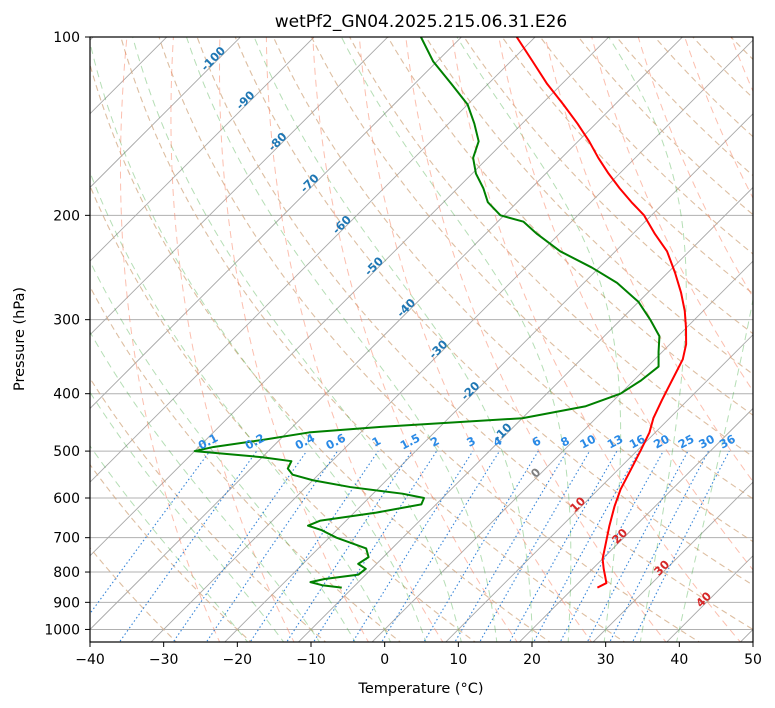 The image size is (775, 708). Describe the element at coordinates (20, 339) in the screenshot. I see `y-axis-title: Pressure (hPa)` at that location.